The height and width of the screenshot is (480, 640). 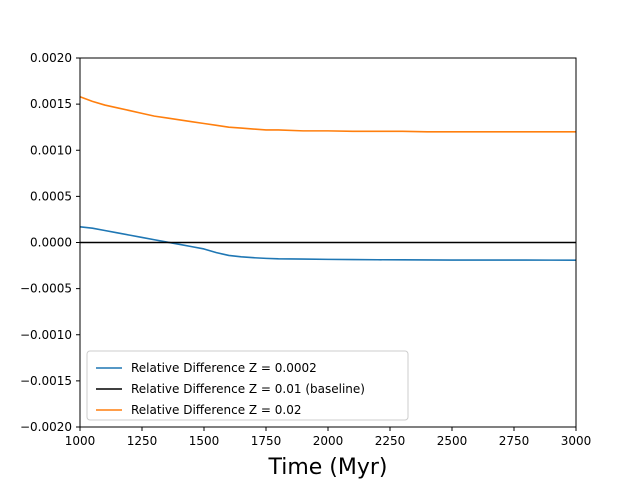 I want to click on y-tick-label: 0.0010, so click(x=51, y=150).